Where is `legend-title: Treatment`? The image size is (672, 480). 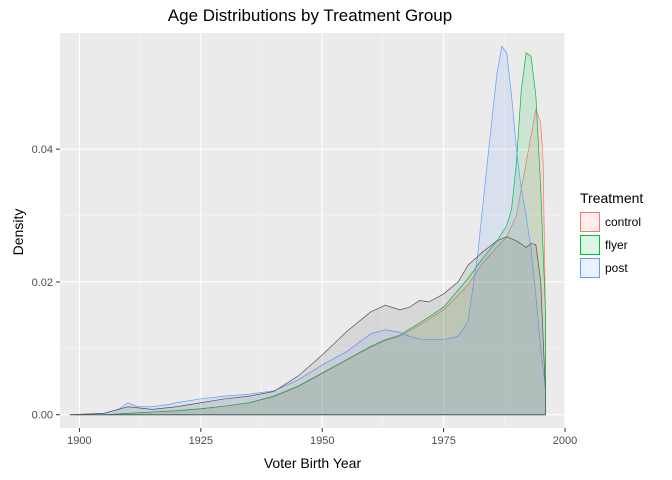
legend-title: Treatment is located at coordinates (612, 198).